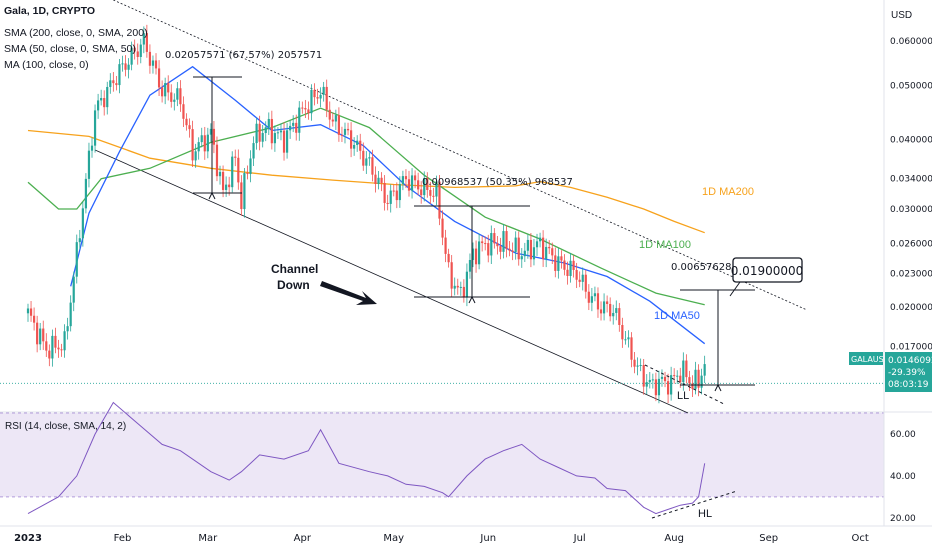 This screenshot has width=932, height=550. Describe the element at coordinates (50, 11) in the screenshot. I see `symbol-title: Gala, 1D, CRYPTO` at that location.